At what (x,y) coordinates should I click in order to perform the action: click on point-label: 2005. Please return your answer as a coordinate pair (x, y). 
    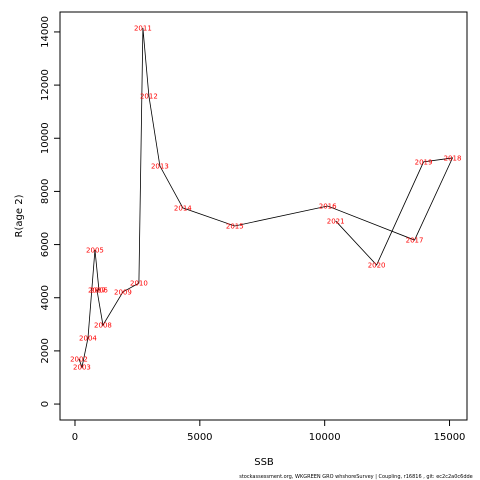
    Looking at the image, I should click on (95, 250).